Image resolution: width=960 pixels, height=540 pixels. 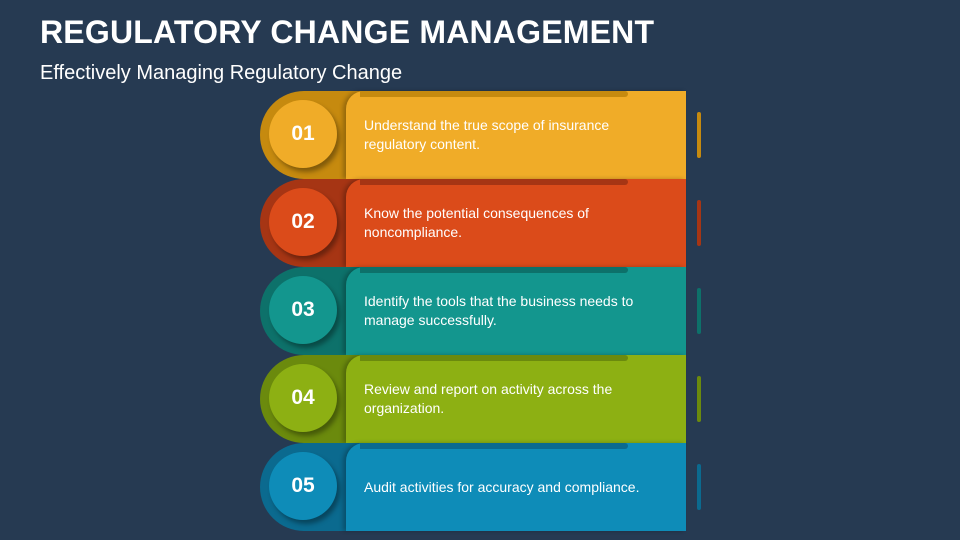 I want to click on step-number-badge: 03, so click(x=303, y=310).